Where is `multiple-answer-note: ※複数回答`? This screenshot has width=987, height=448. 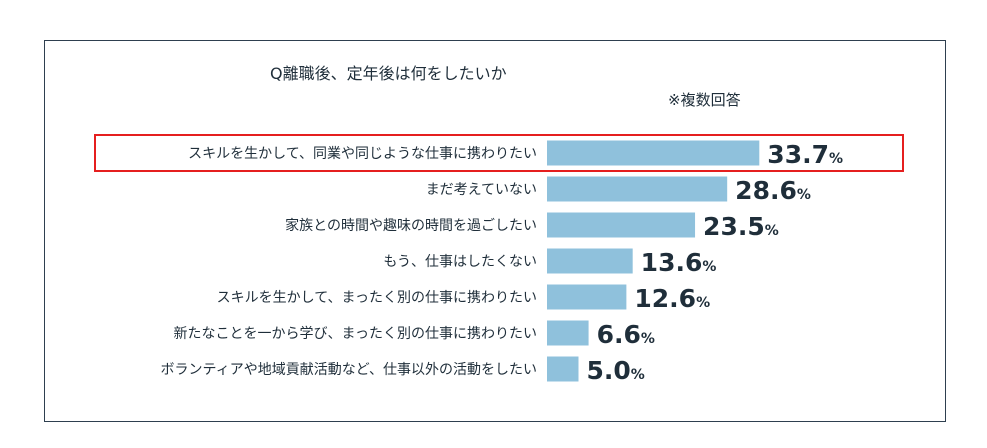 multiple-answer-note: ※複数回答 is located at coordinates (704, 100).